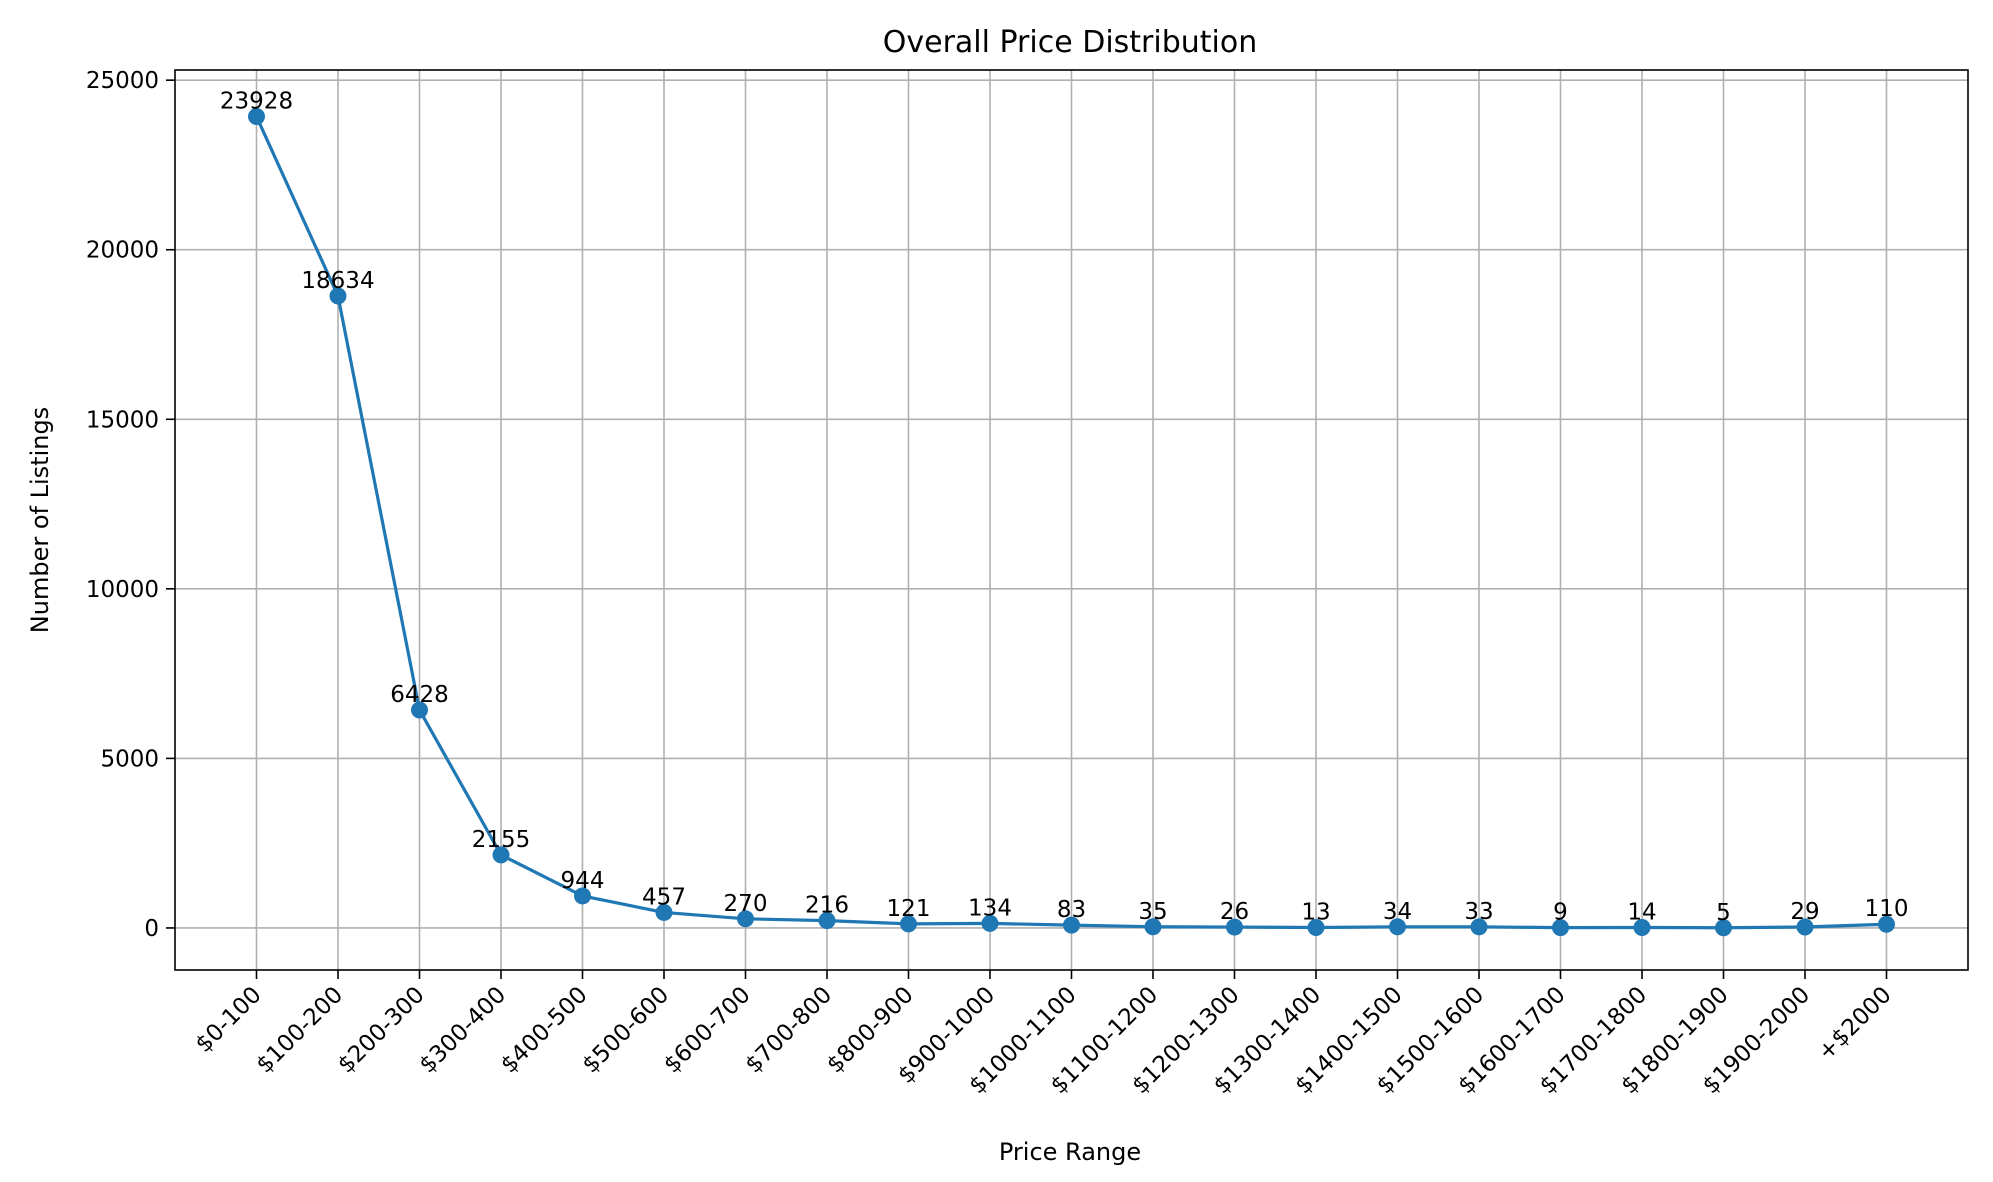 Image resolution: width=1993 pixels, height=1182 pixels. What do you see at coordinates (122, 590) in the screenshot?
I see `y-tick-label: 10000` at bounding box center [122, 590].